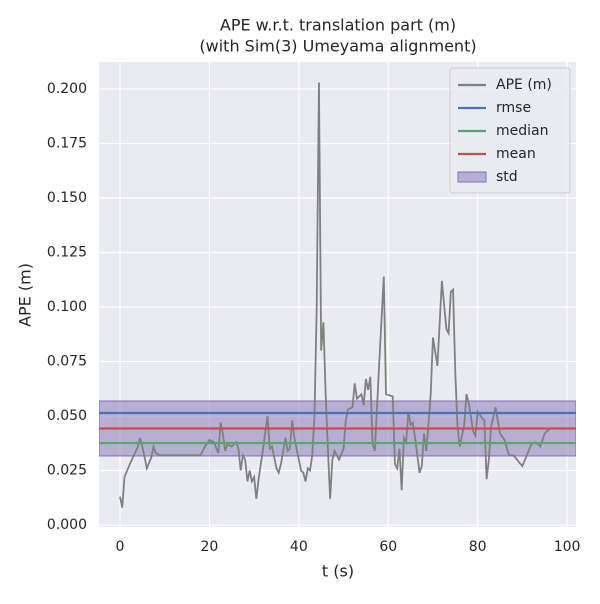 Image resolution: width=600 pixels, height=604 pixels. What do you see at coordinates (472, 177) in the screenshot?
I see `legend-swatch` at bounding box center [472, 177].